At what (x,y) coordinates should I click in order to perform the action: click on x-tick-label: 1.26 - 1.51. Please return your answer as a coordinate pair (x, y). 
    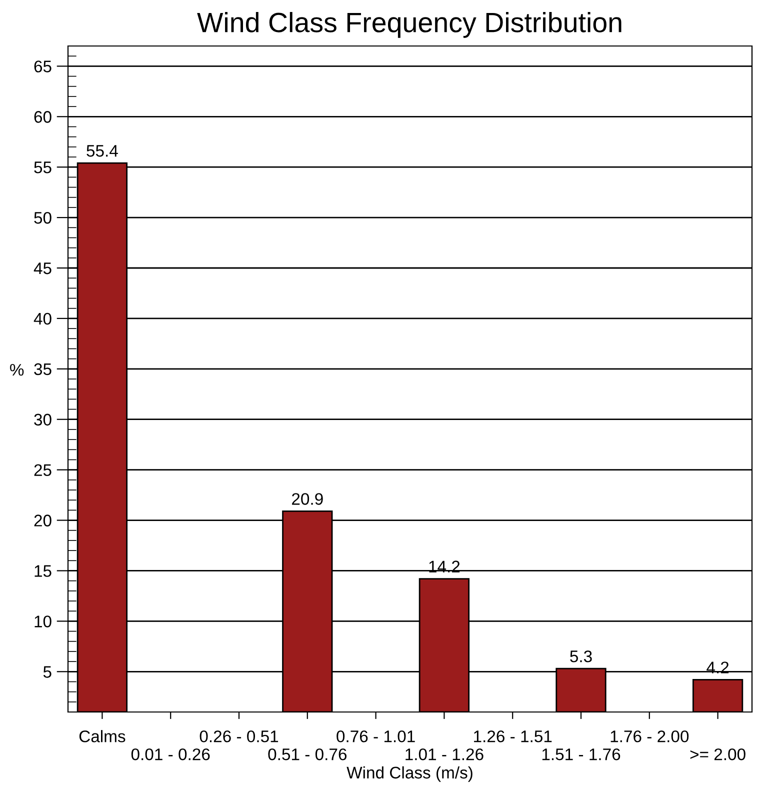
    Looking at the image, I should click on (513, 736).